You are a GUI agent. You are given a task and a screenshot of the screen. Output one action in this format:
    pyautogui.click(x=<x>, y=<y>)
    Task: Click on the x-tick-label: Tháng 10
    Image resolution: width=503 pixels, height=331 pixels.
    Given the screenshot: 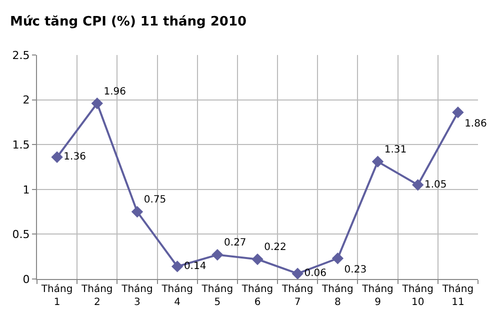 What is the action you would take?
    pyautogui.click(x=417, y=296)
    